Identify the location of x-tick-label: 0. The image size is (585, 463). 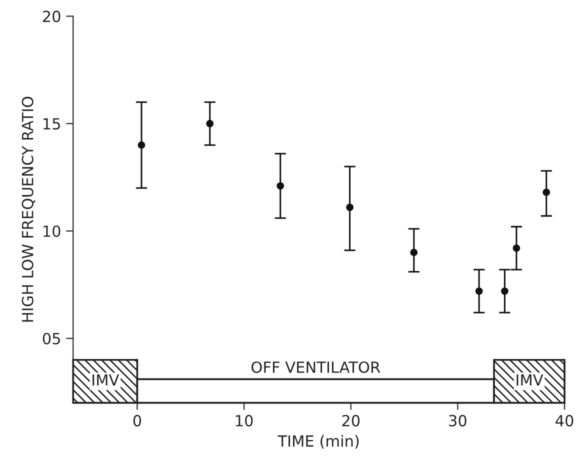
(137, 420).